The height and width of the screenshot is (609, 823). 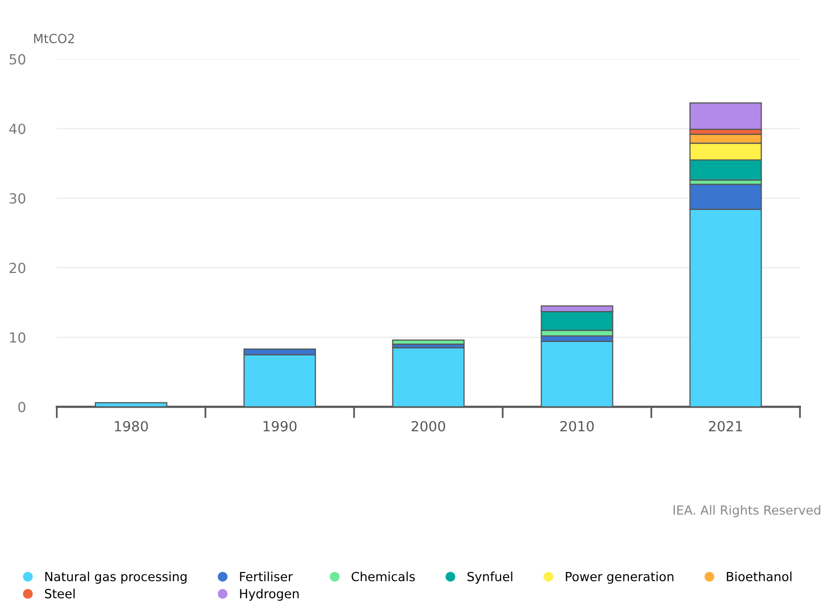 What do you see at coordinates (759, 577) in the screenshot?
I see `legend-label: Bioethanol` at bounding box center [759, 577].